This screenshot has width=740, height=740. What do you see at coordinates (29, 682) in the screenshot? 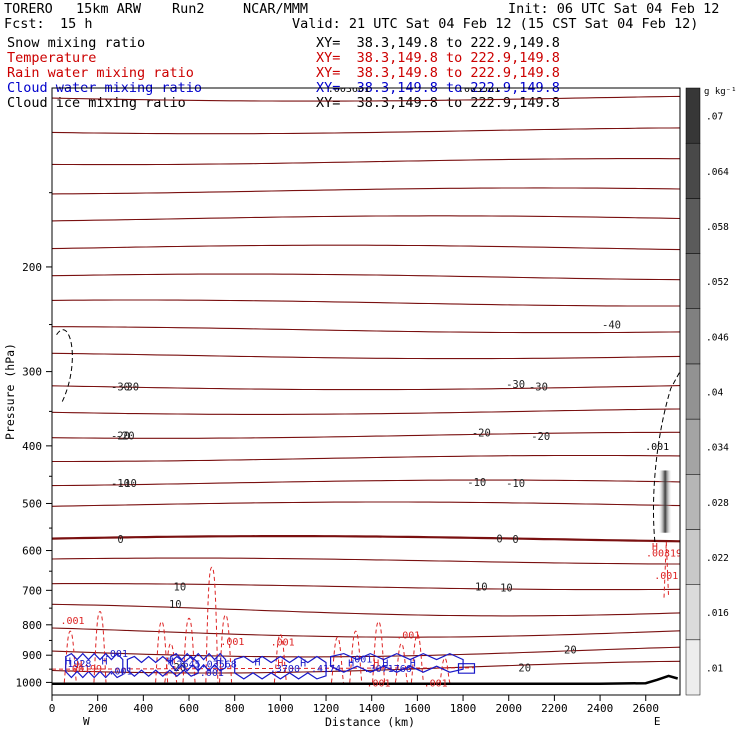
I see `y-tick-label: 1000` at bounding box center [29, 682].